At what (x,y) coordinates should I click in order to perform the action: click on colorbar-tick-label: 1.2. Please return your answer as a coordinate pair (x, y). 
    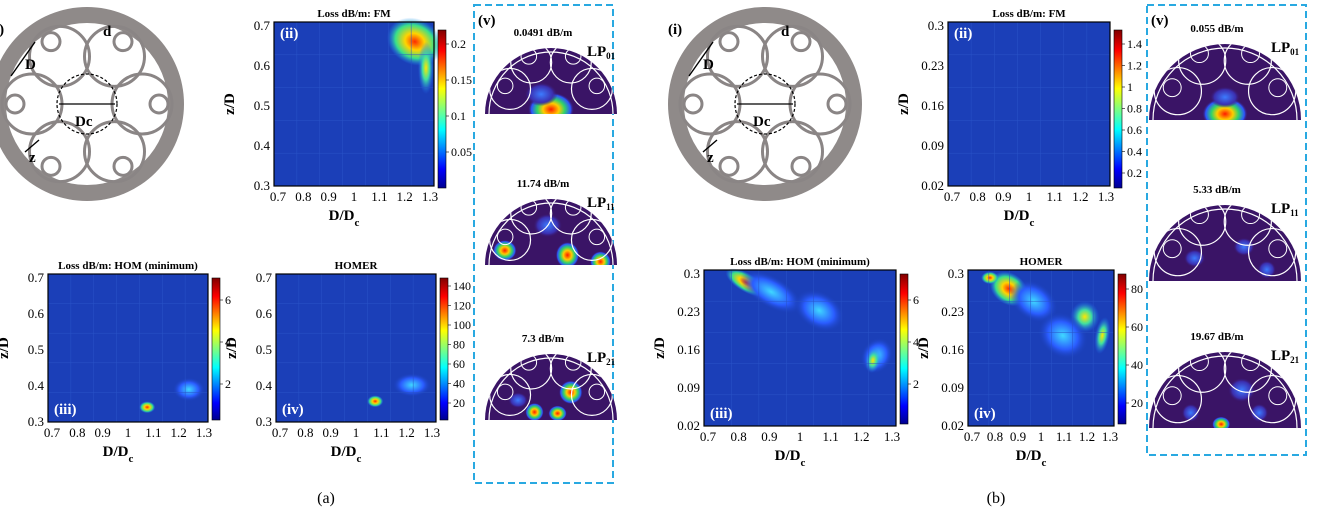
    Looking at the image, I should click on (1134, 66).